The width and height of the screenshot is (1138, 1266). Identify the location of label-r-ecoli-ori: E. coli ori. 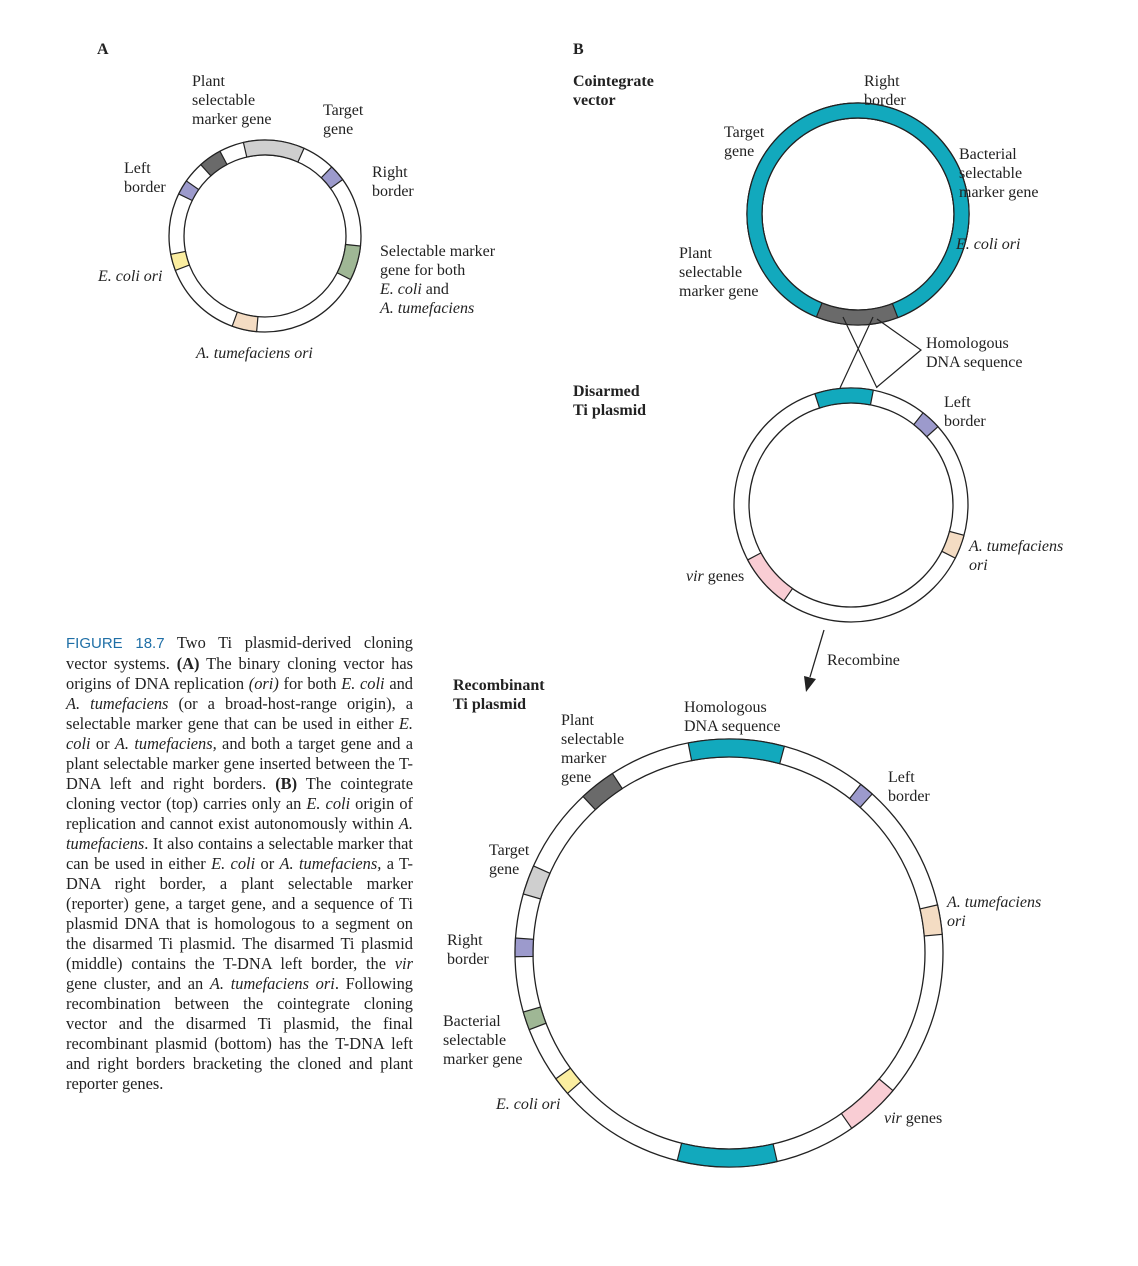
(527, 1104).